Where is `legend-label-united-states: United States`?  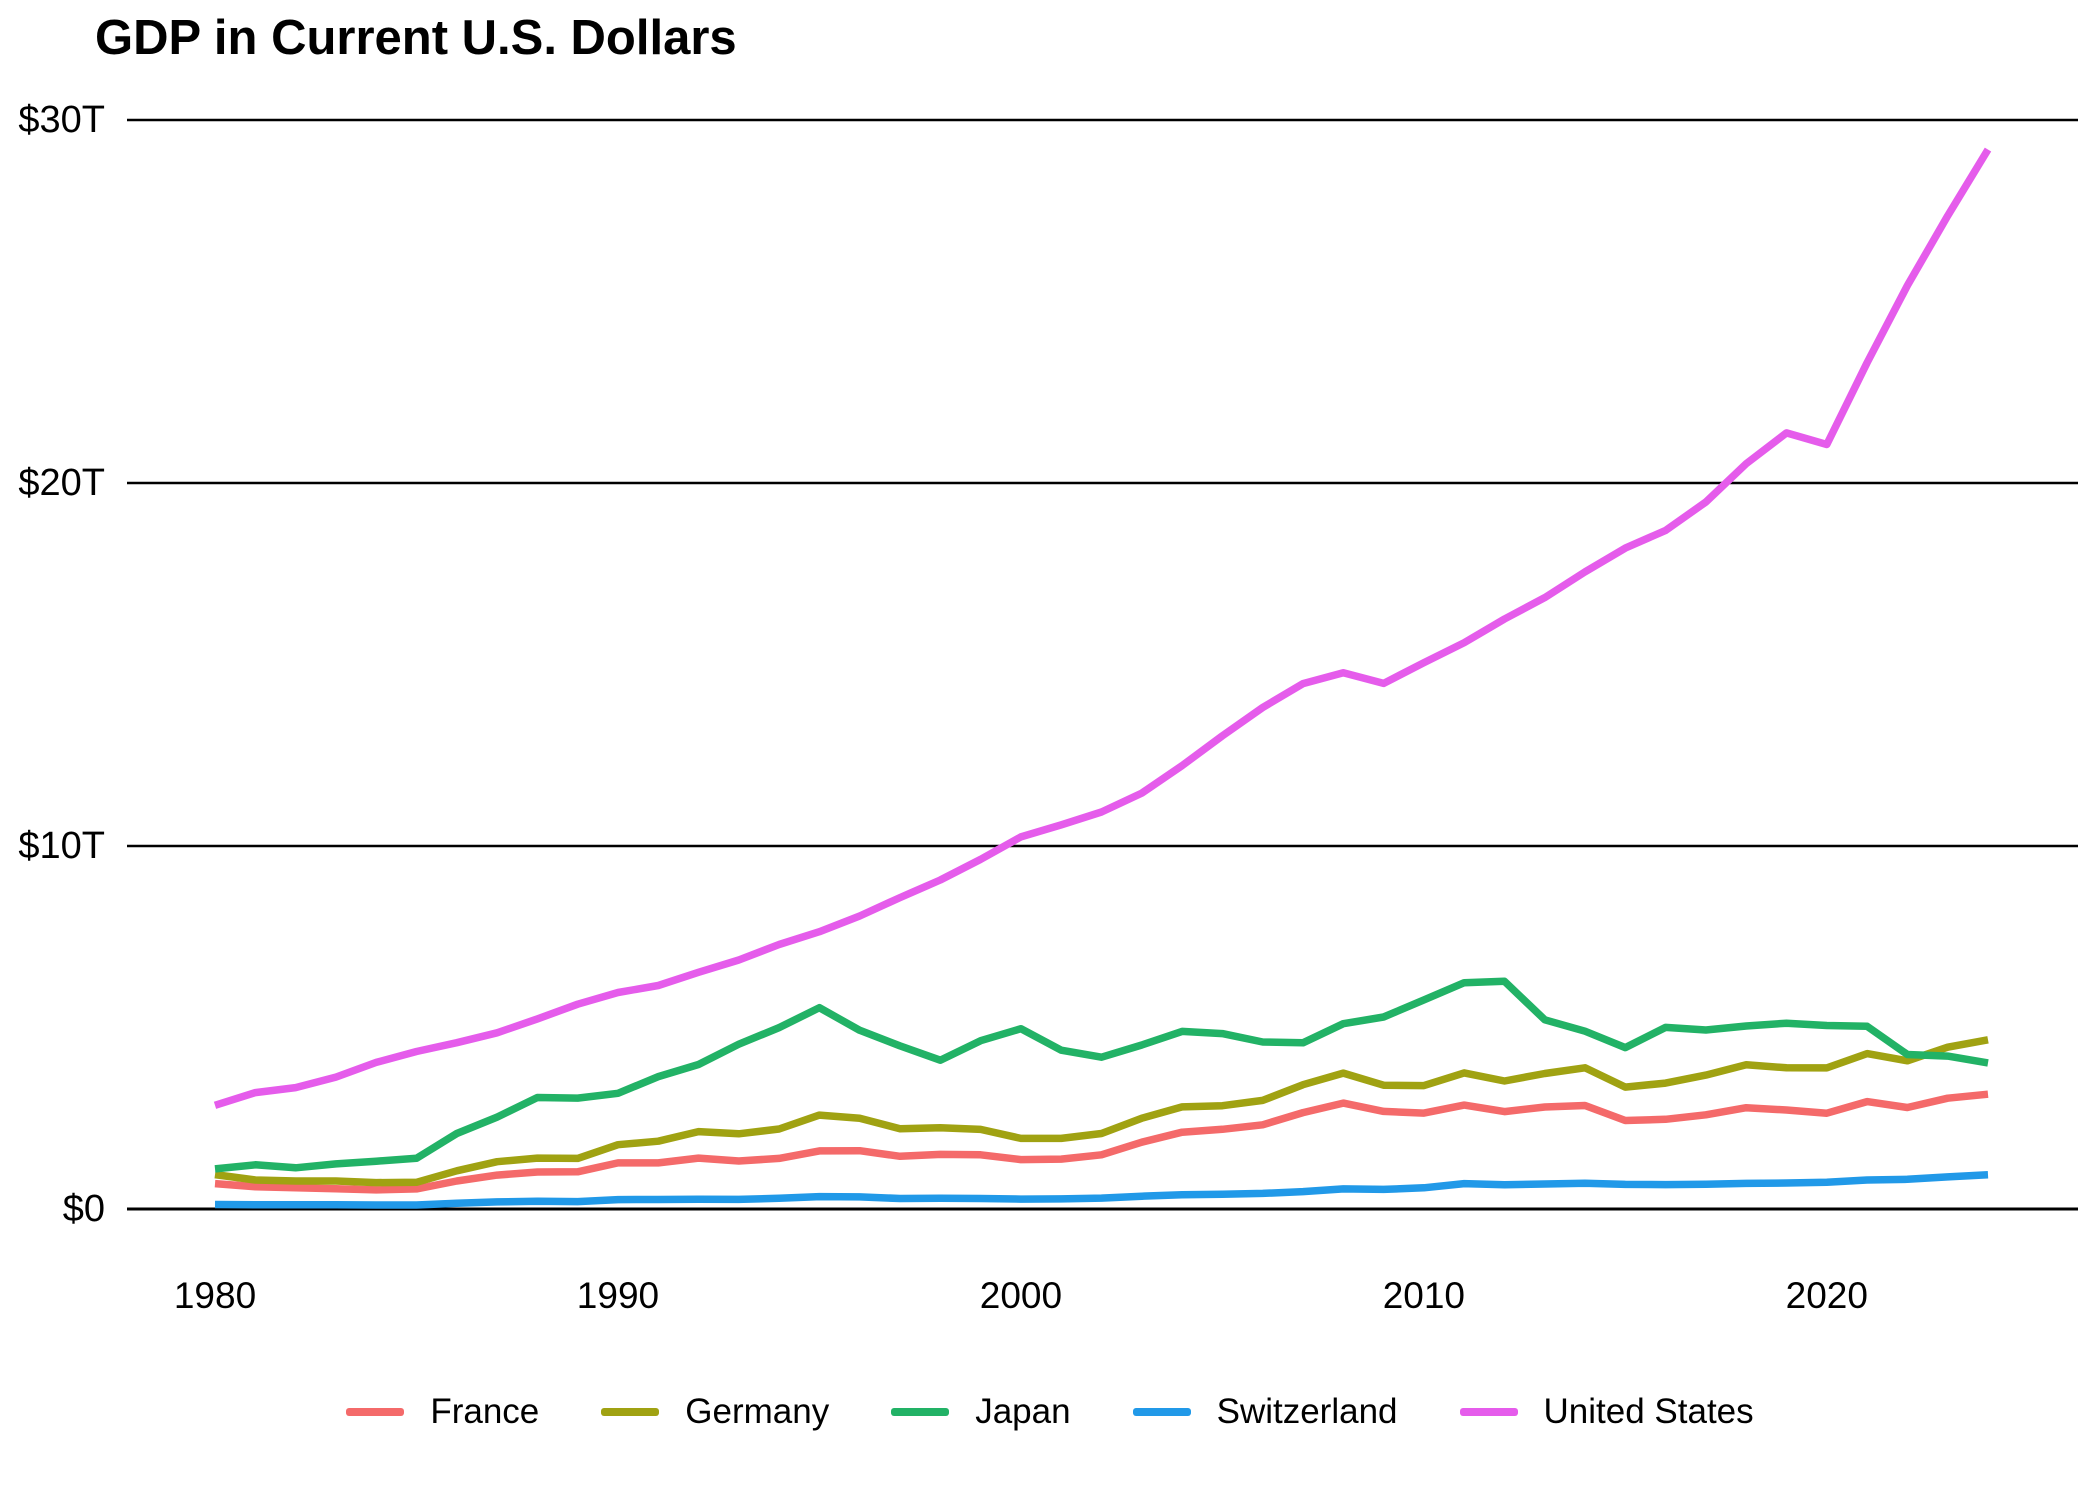 legend-label-united-states: United States is located at coordinates (1648, 1411).